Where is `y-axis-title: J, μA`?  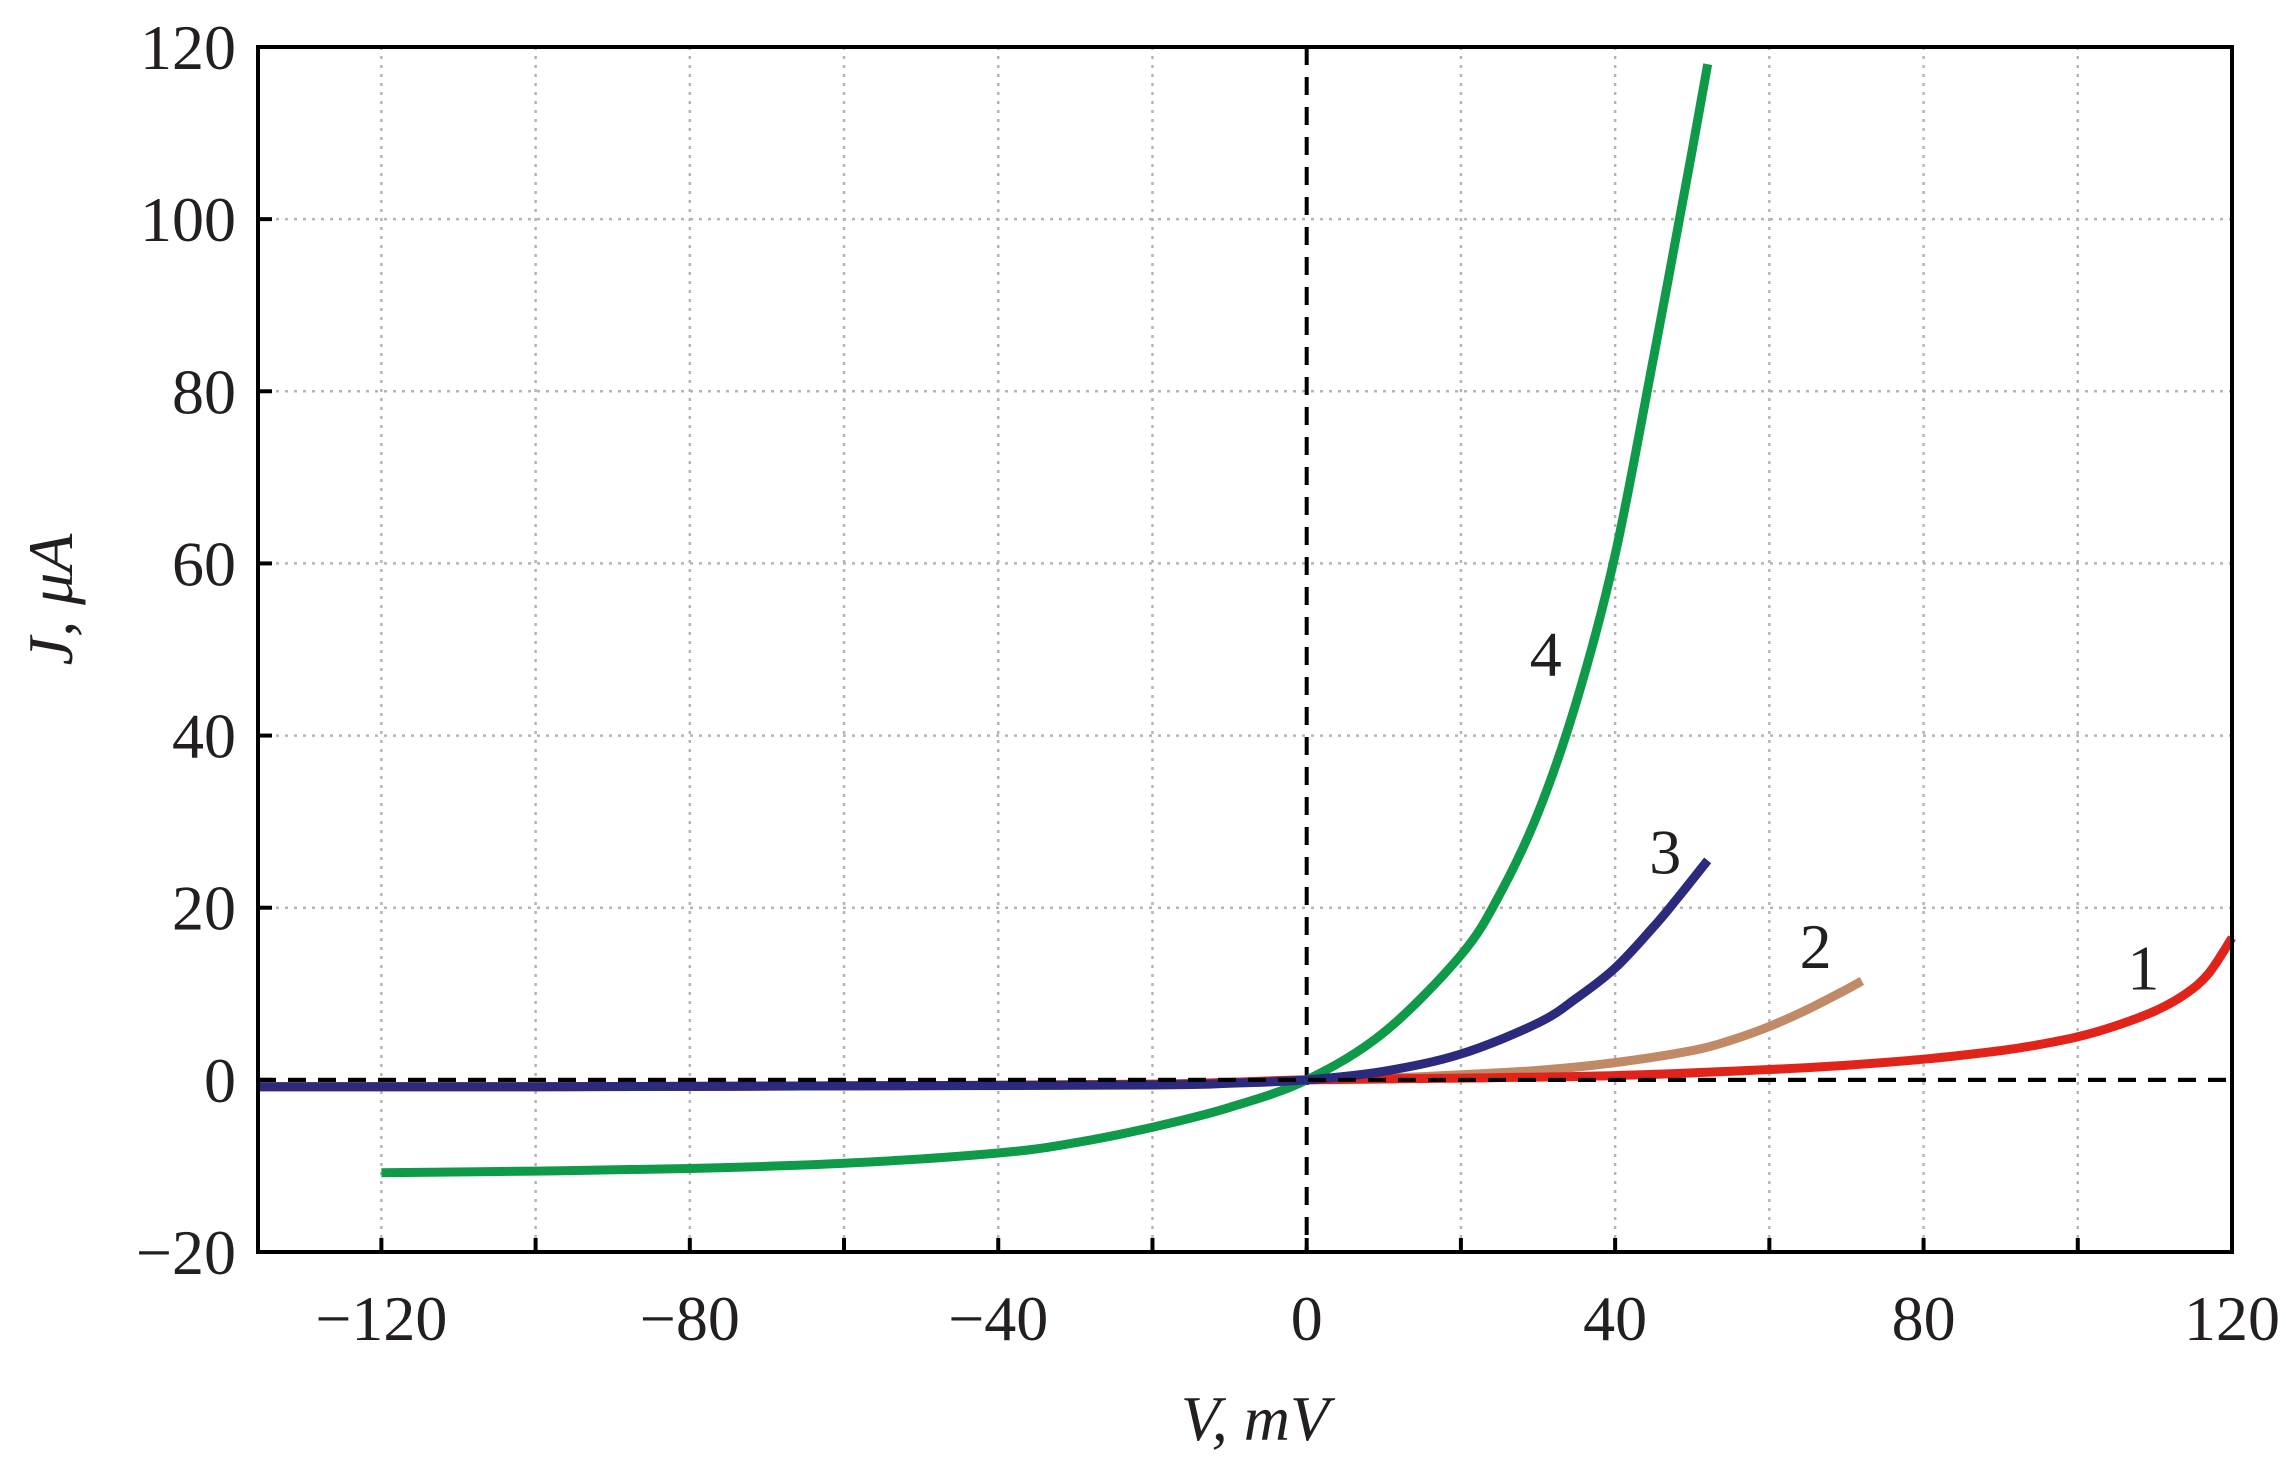 y-axis-title: J, μA is located at coordinates (50, 599).